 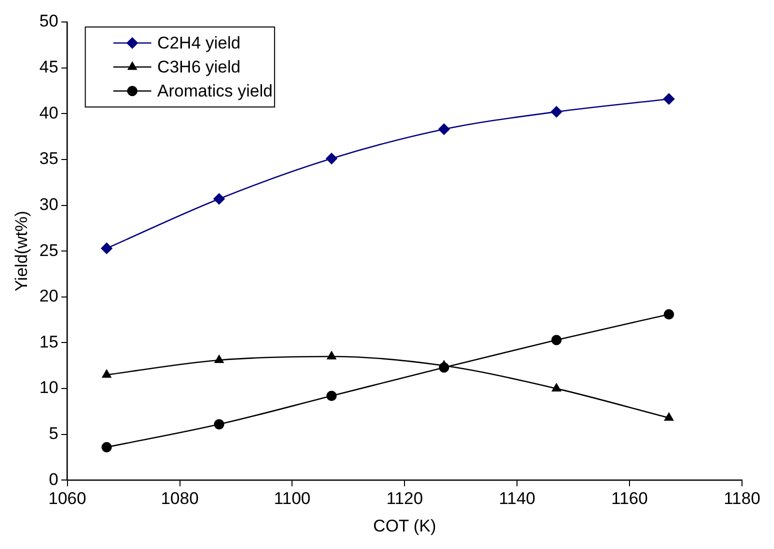 What do you see at coordinates (215, 91) in the screenshot?
I see `legend-label: Aromatics yield` at bounding box center [215, 91].